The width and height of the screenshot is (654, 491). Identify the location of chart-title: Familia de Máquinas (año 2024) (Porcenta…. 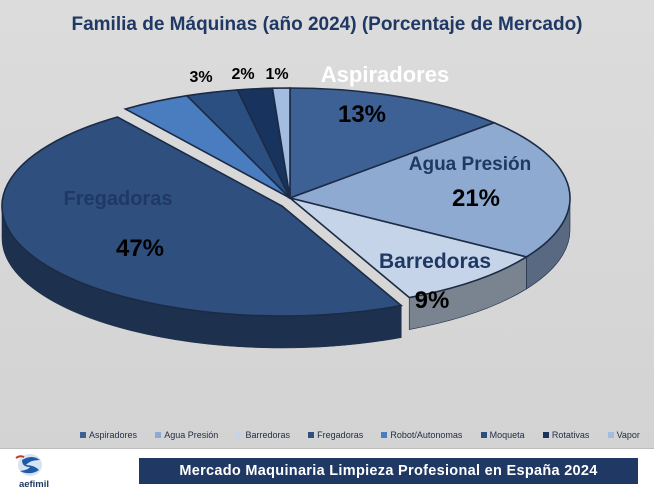
(327, 24).